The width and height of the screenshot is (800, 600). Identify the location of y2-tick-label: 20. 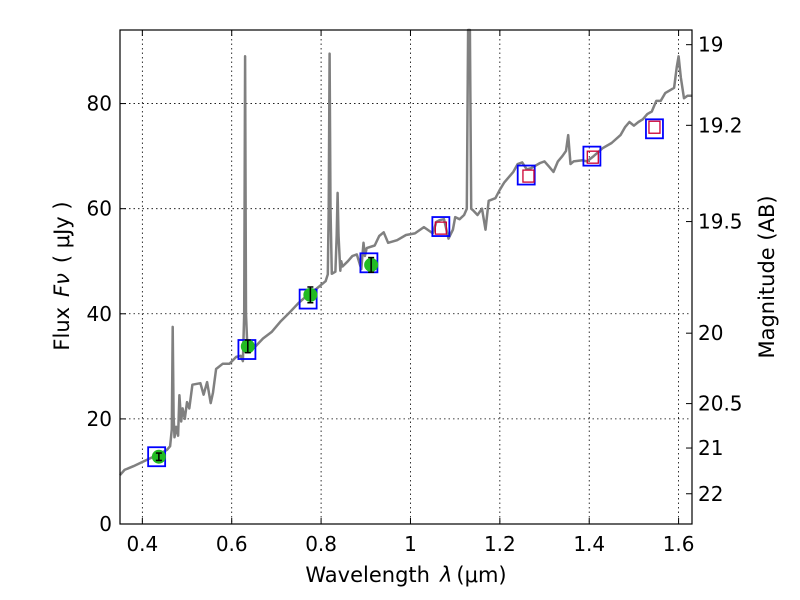
(710, 333).